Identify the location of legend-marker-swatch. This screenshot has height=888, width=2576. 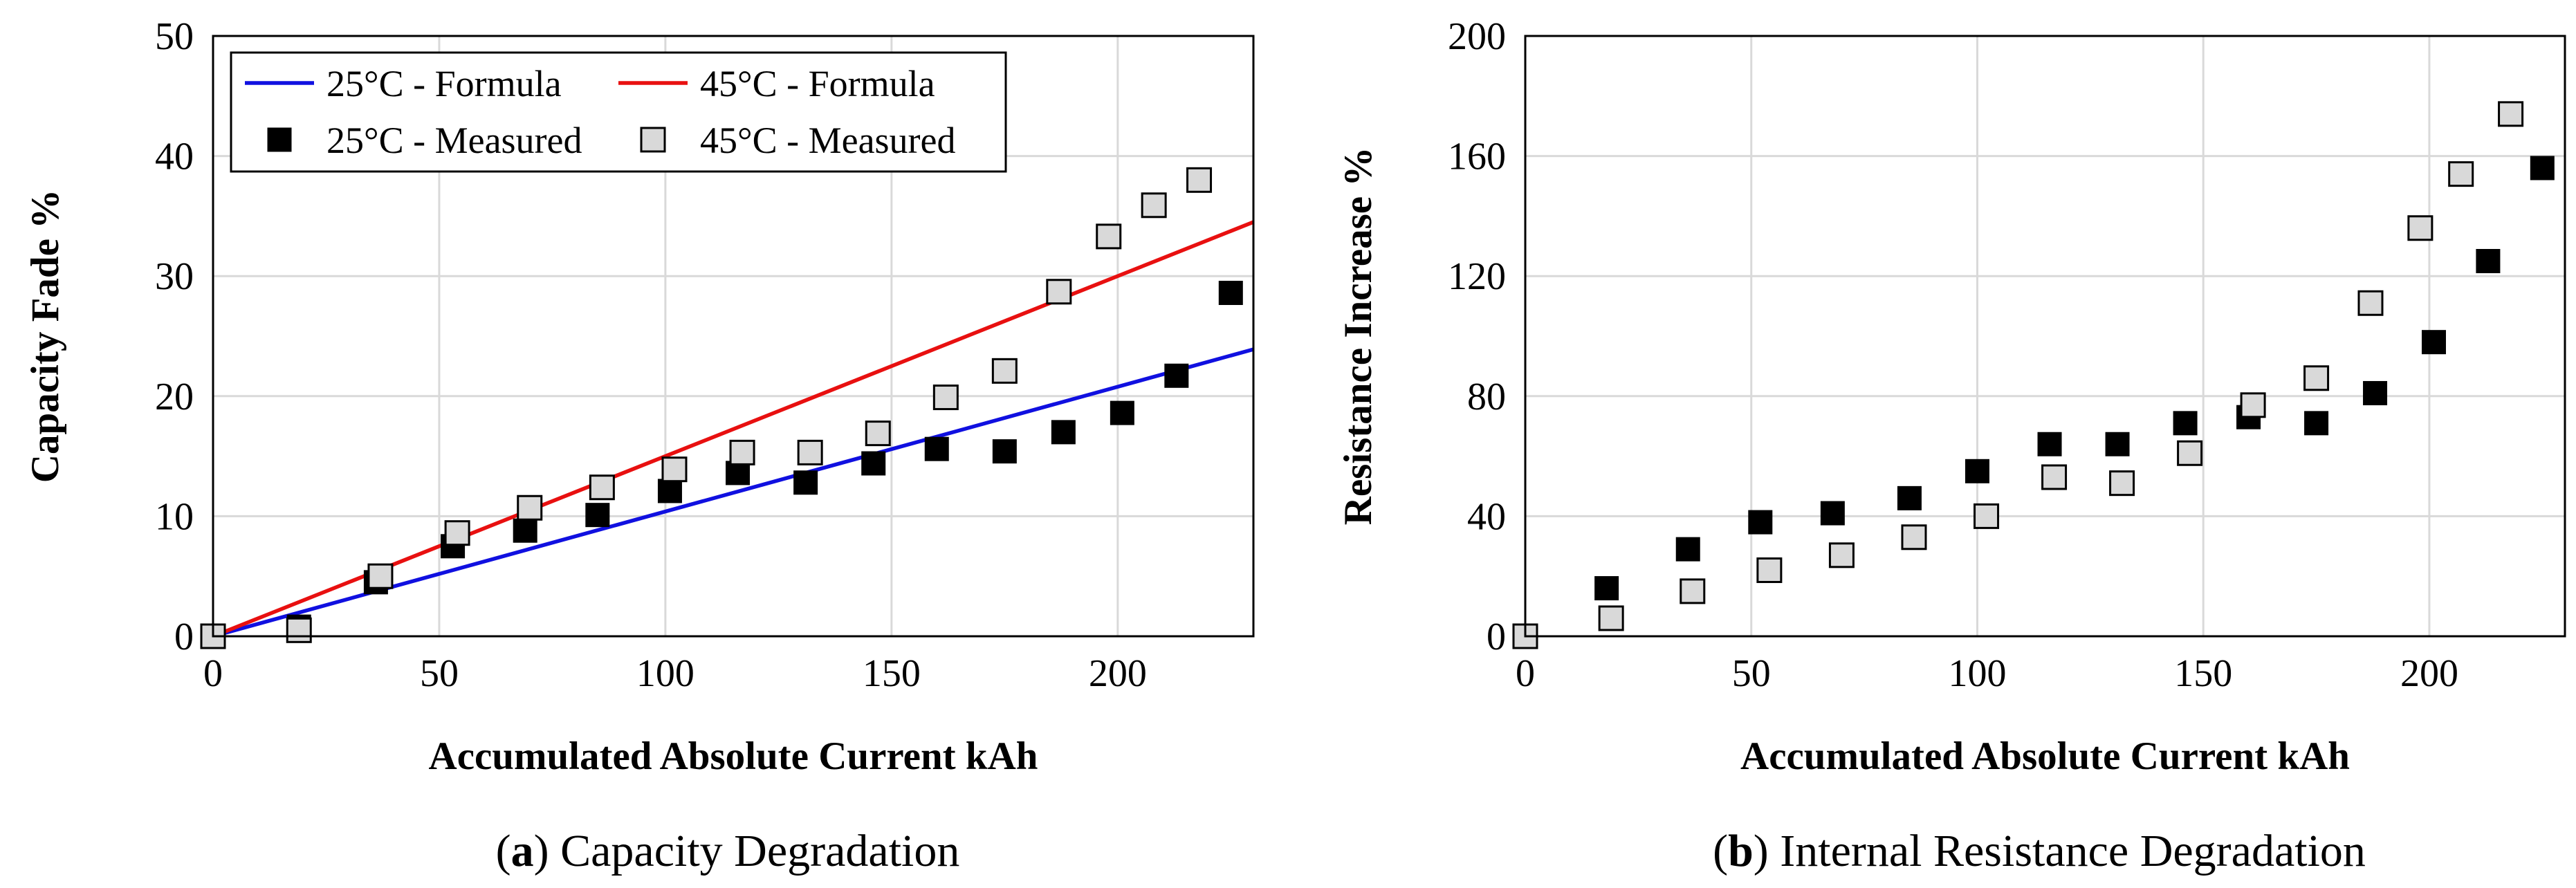
(279, 139).